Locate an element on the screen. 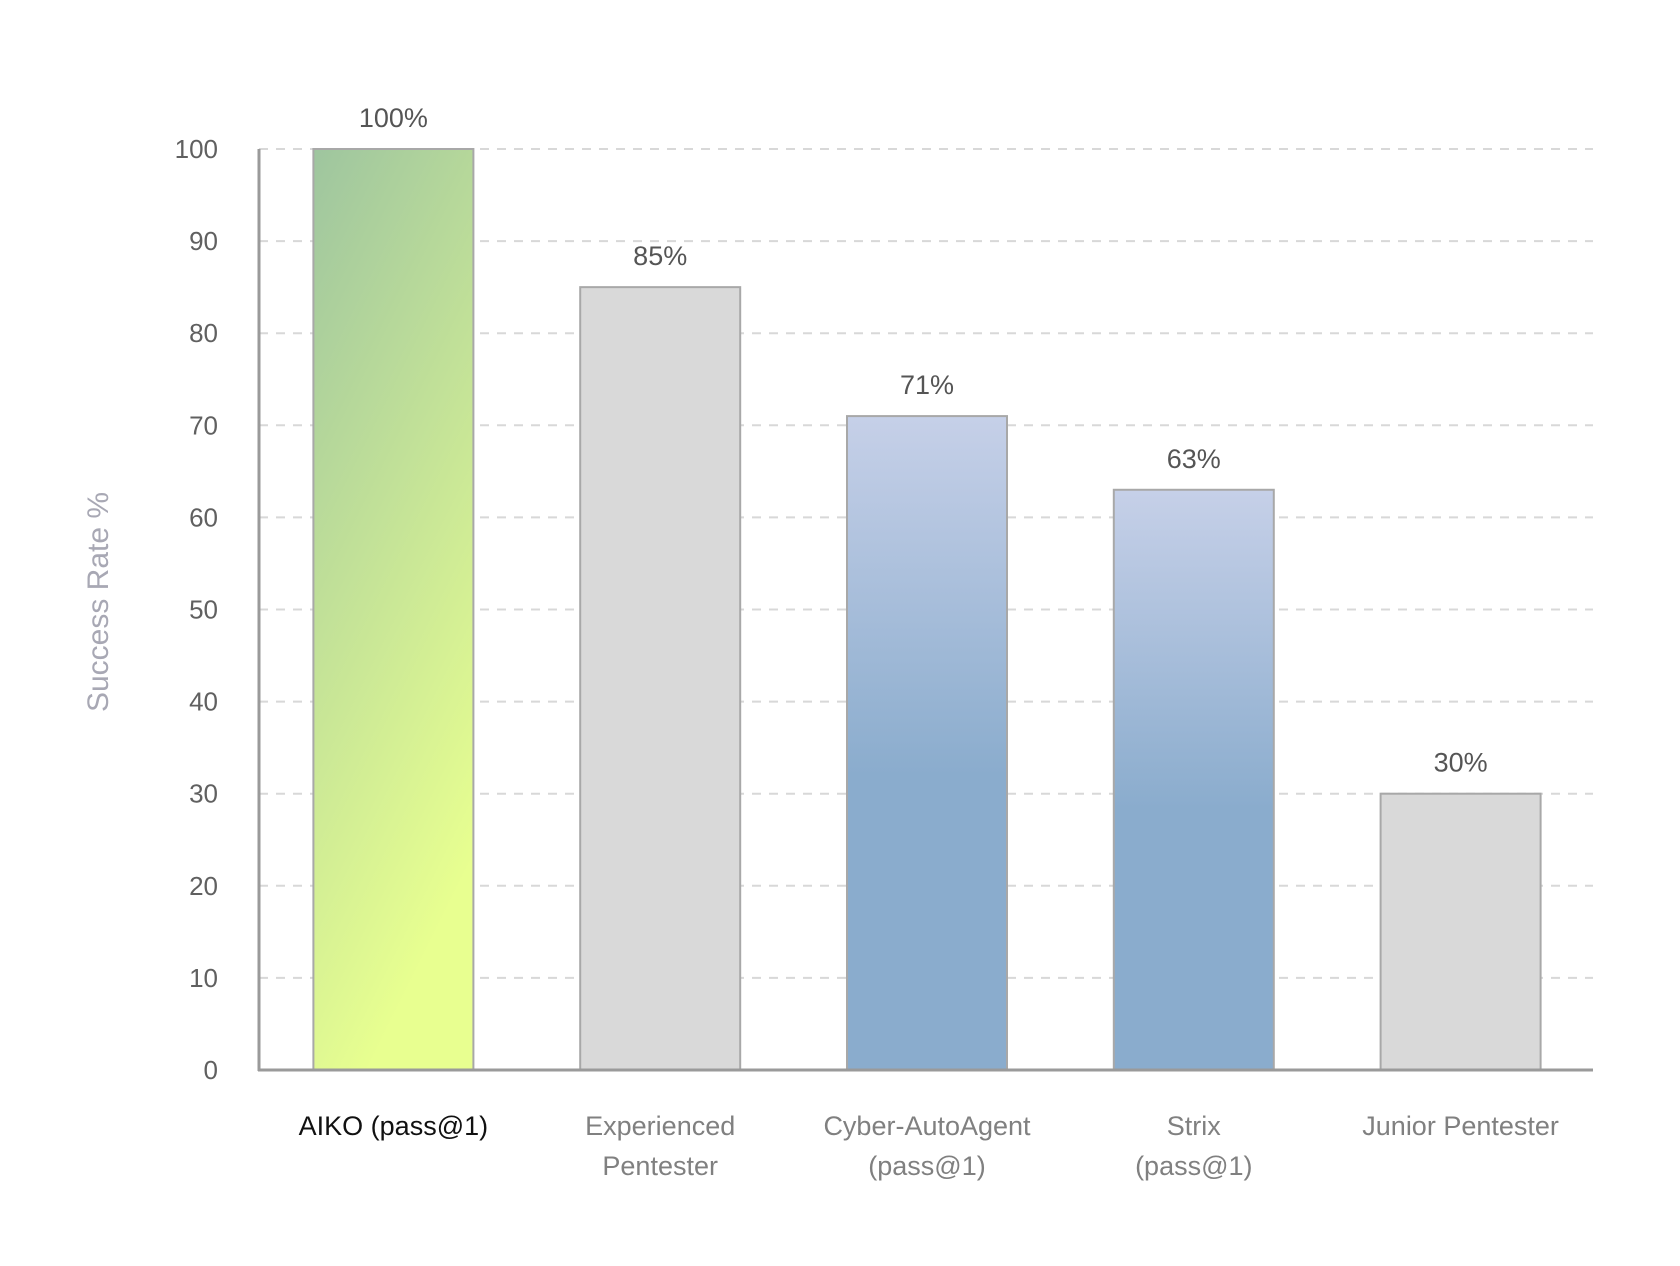  y-tick-label: 50 is located at coordinates (203, 610).